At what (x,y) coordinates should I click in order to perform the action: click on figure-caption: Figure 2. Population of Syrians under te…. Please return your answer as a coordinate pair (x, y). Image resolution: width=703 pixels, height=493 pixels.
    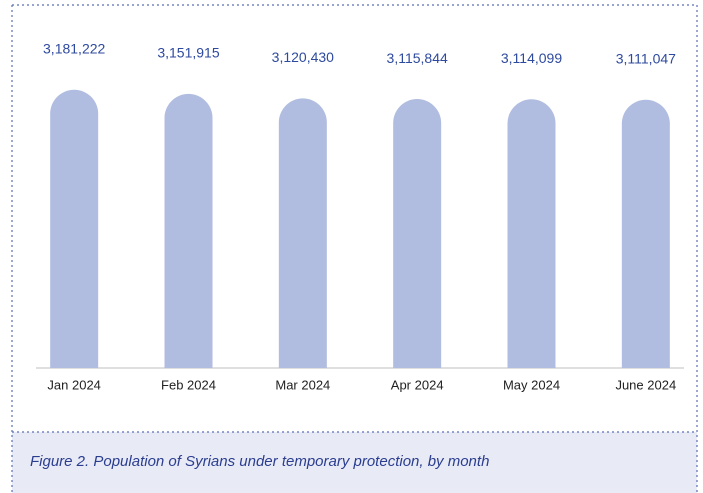
    Looking at the image, I should click on (259, 461).